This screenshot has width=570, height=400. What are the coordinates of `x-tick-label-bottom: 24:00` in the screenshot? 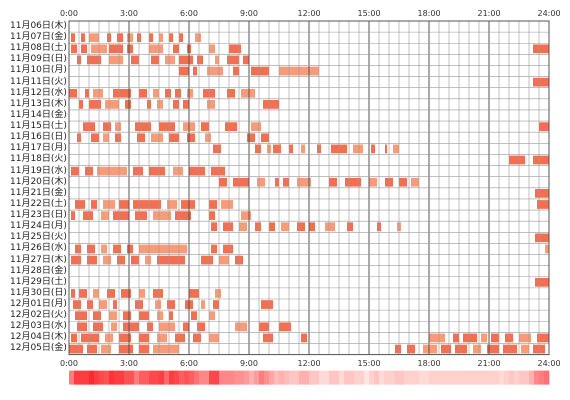 It's located at (549, 363).